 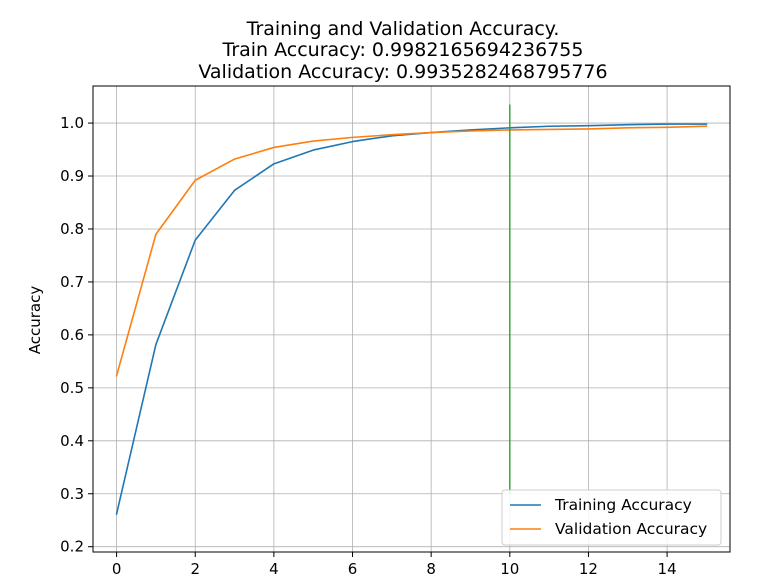 What do you see at coordinates (402, 72) in the screenshot?
I see `chart-title-line-3: Validation Accuracy: 0.9935282468795776` at bounding box center [402, 72].